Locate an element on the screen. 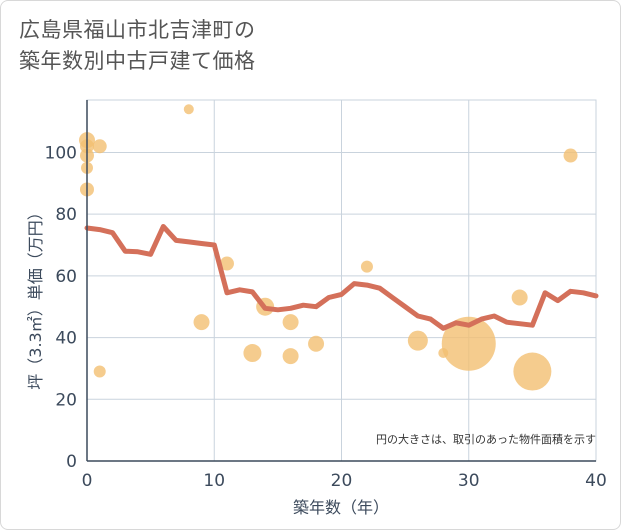 This screenshot has height=530, width=621. y-tick-label: 80 is located at coordinates (66, 215).